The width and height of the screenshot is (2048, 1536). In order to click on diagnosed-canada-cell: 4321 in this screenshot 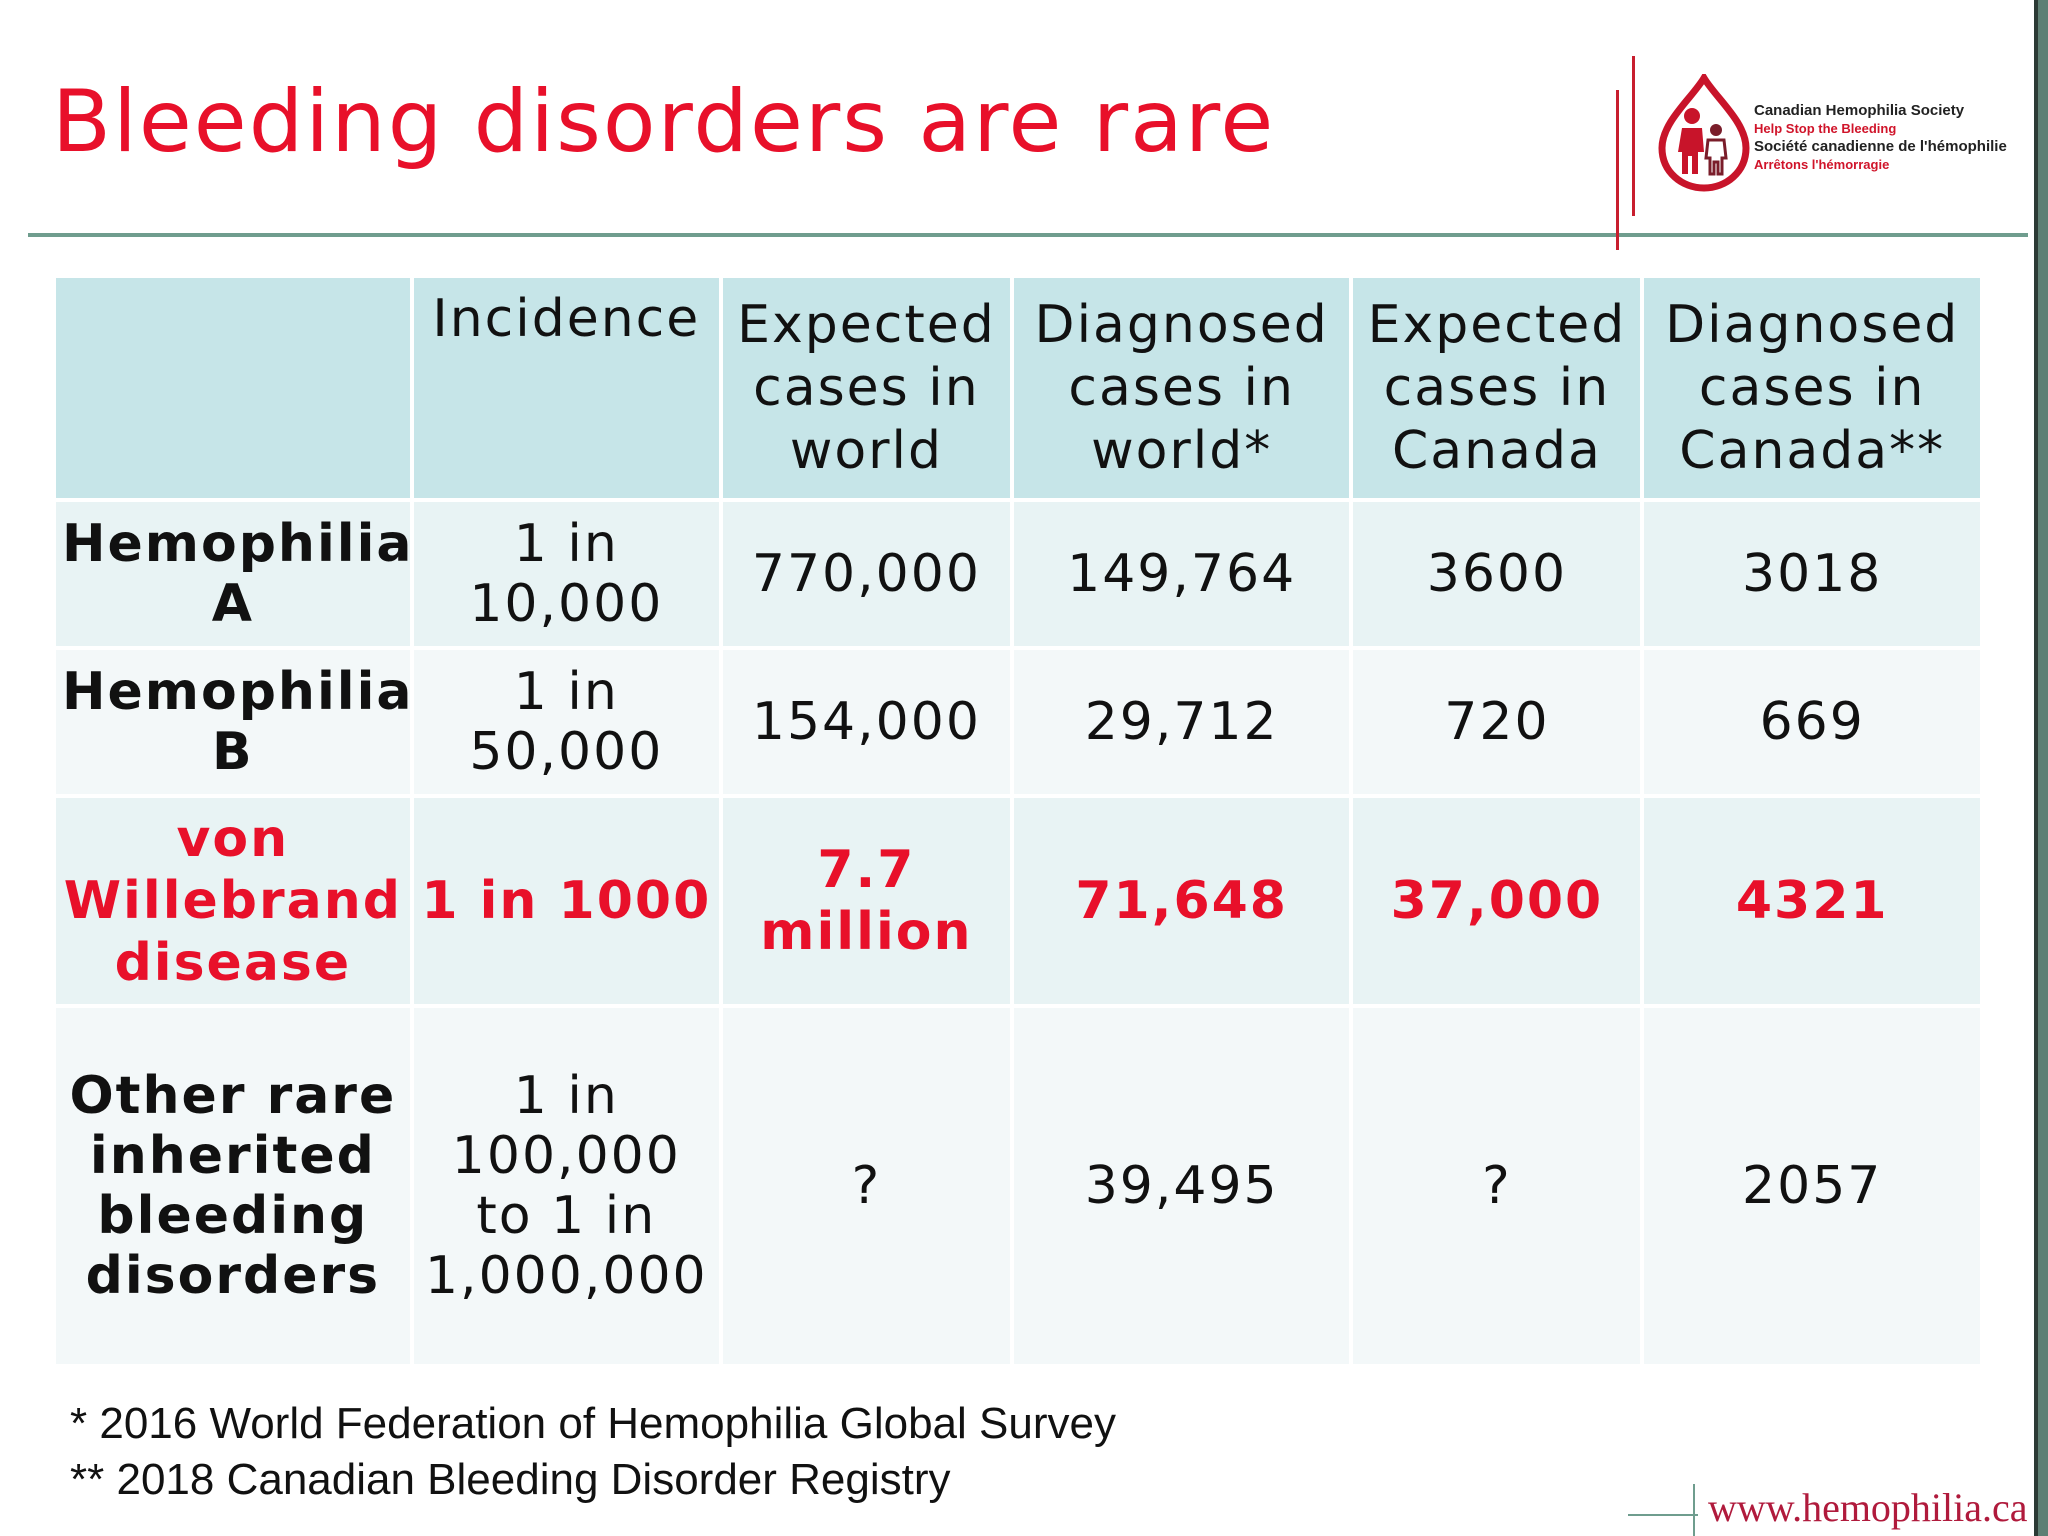, I will do `click(1812, 901)`.